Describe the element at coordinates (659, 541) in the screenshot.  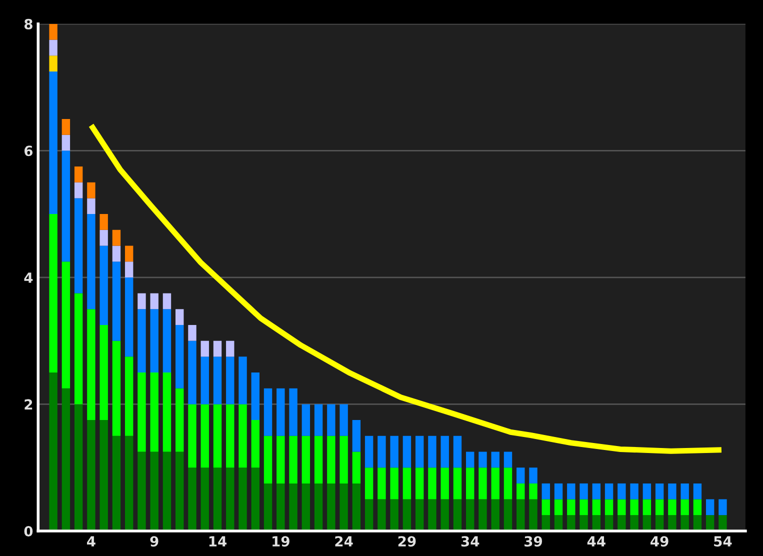
I see `x-tick-label: 49` at that location.